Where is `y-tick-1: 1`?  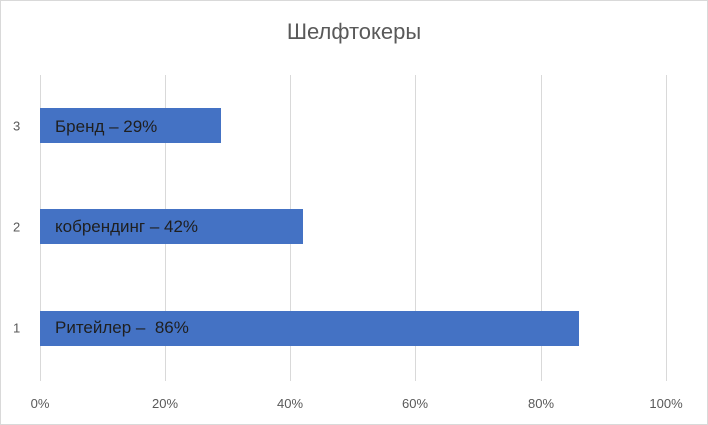
y-tick-1: 1 is located at coordinates (17, 328).